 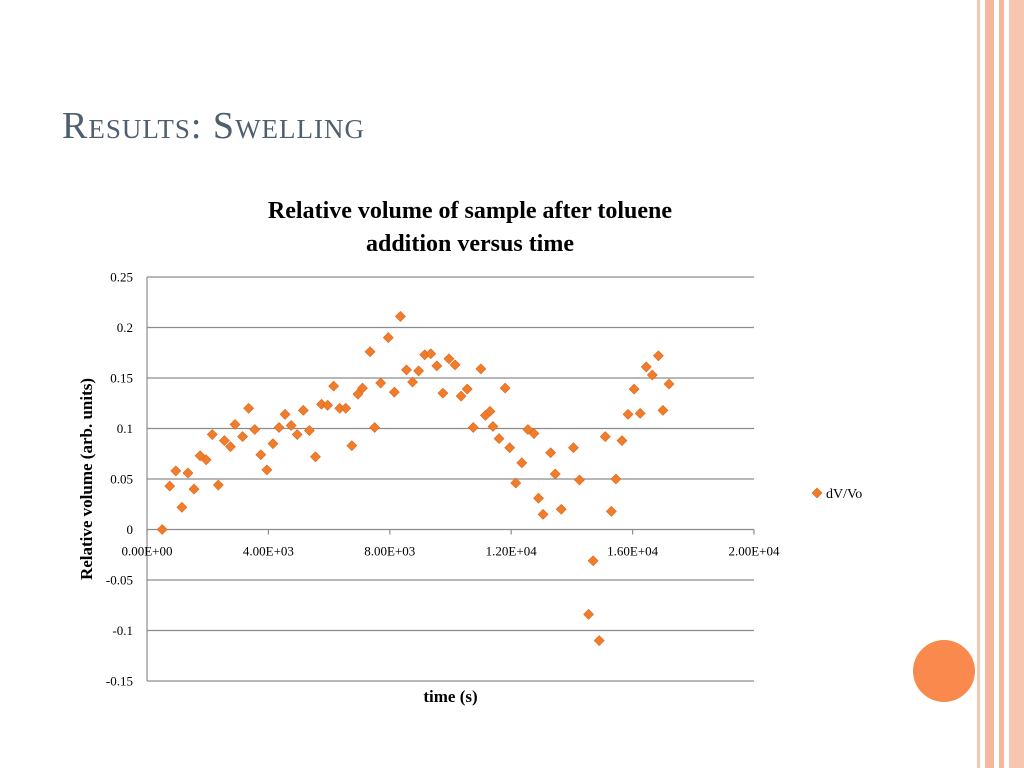 I want to click on legend-label: dV/Vo, so click(x=844, y=494).